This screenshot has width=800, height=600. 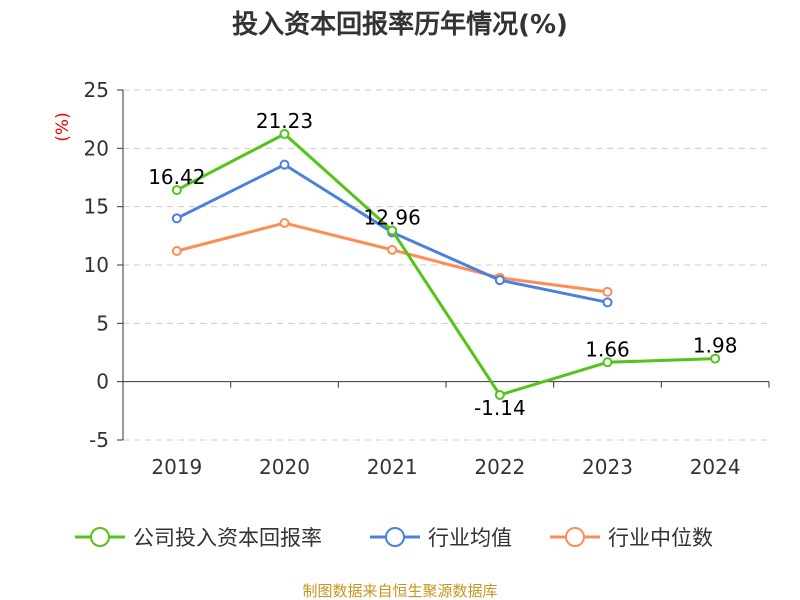 What do you see at coordinates (63, 126) in the screenshot?
I see `y-axis-label: (%)` at bounding box center [63, 126].